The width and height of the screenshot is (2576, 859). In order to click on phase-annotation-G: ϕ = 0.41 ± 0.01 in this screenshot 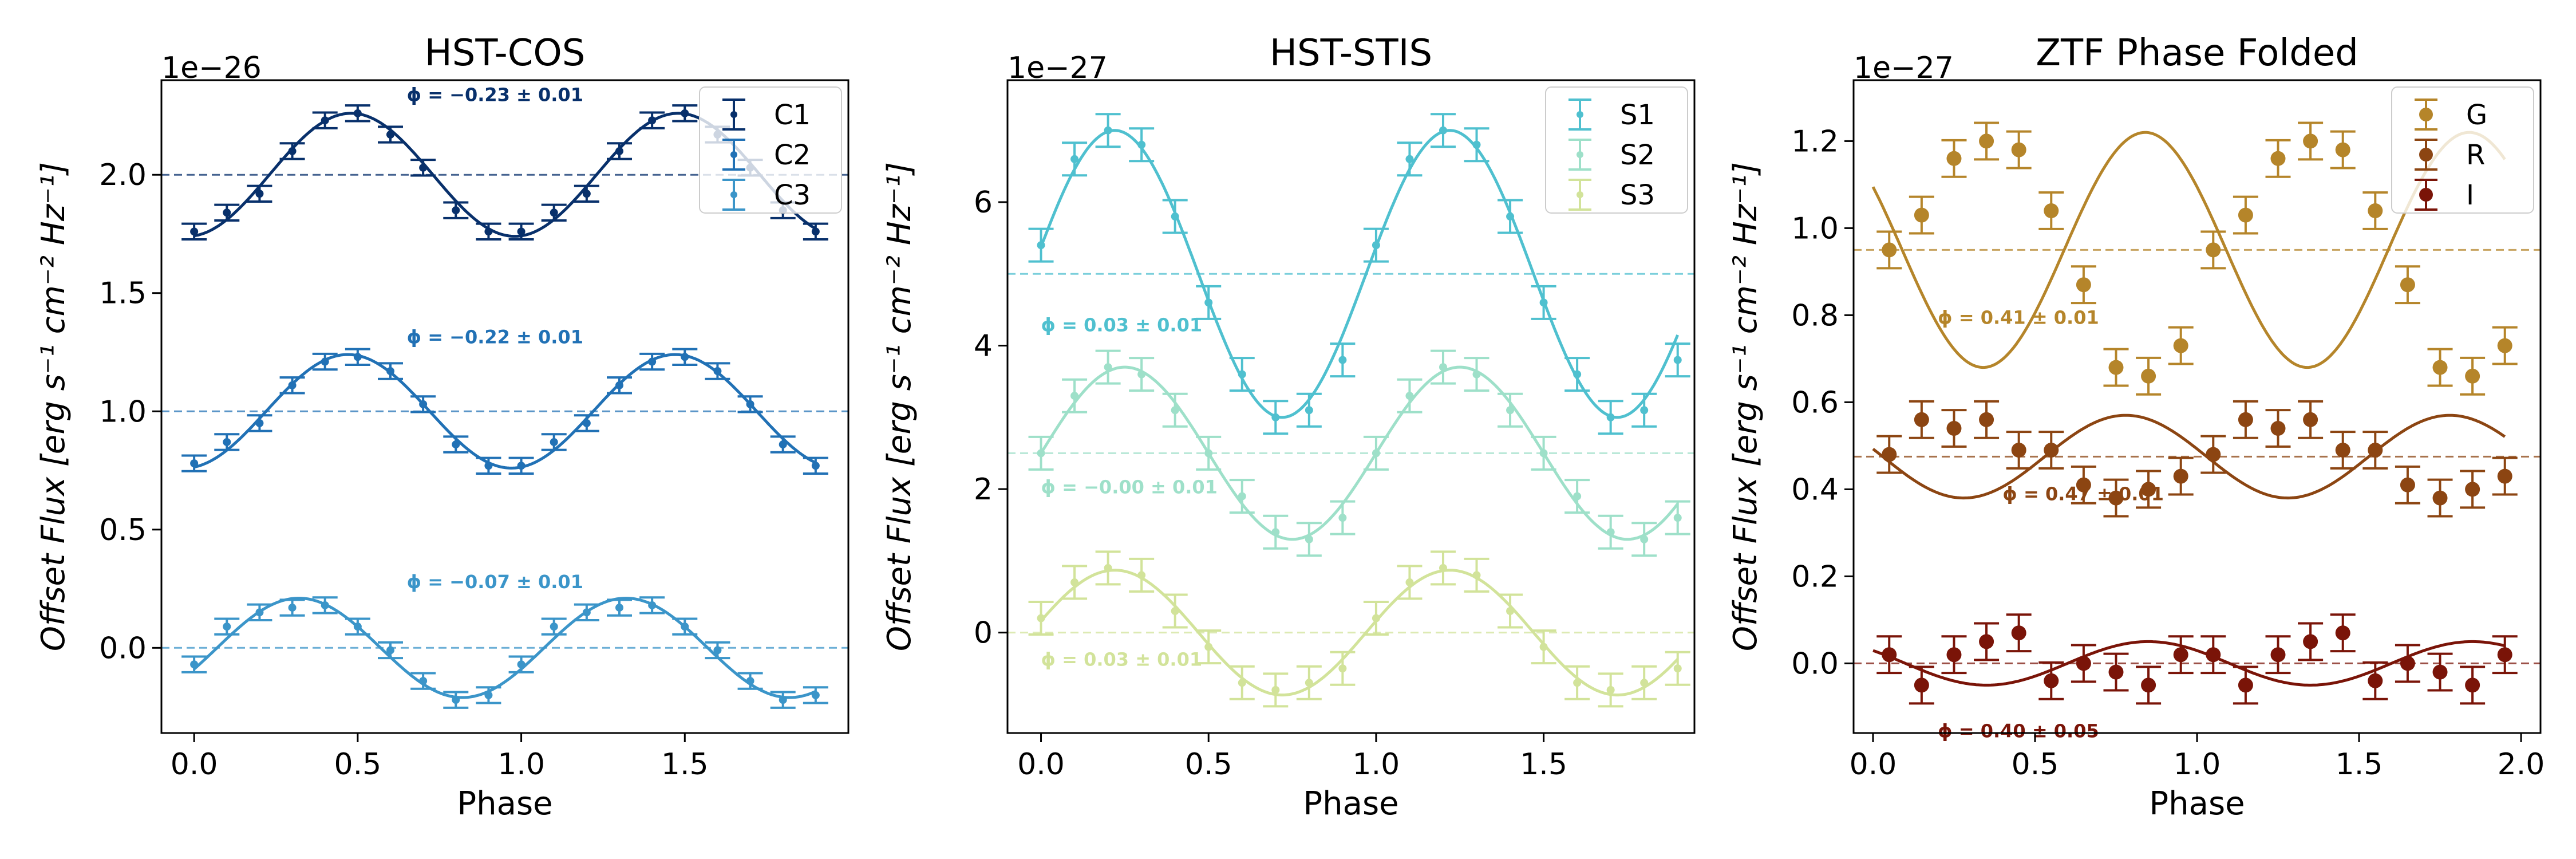, I will do `click(2018, 318)`.